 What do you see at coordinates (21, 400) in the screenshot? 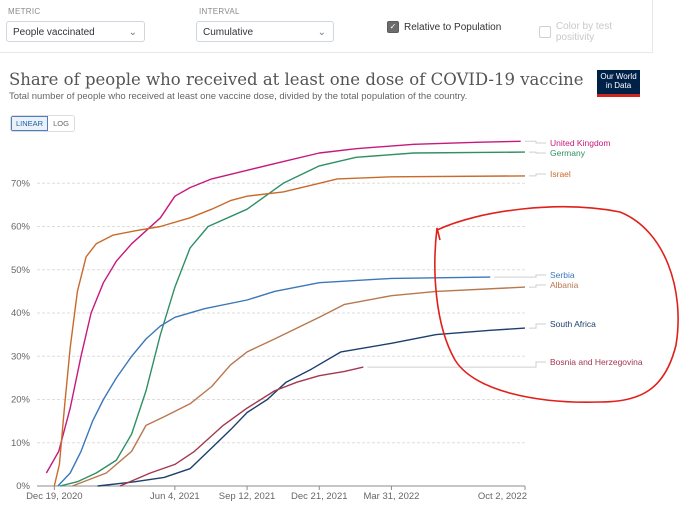
I see `y-tick-label: 20%` at bounding box center [21, 400].